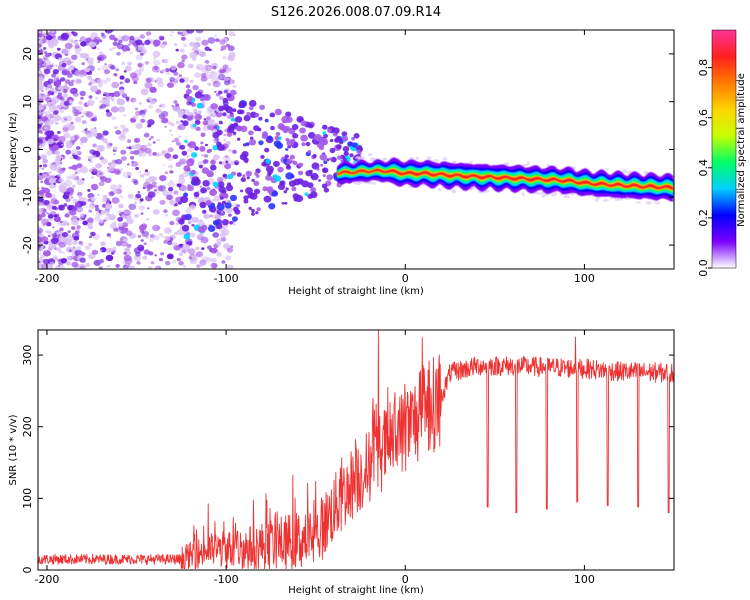 This screenshot has width=750, height=600. I want to click on colorbar-ticks: 0.0 0.2 0.4 0.6 0.8, so click(704, 168).